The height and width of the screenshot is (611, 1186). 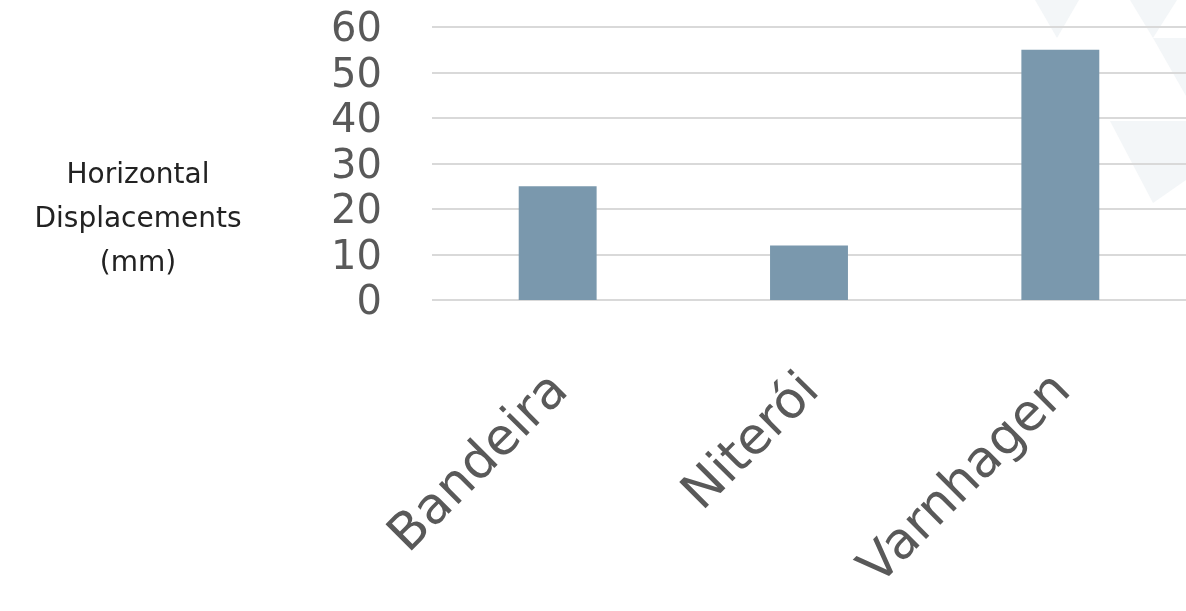 What do you see at coordinates (356, 163) in the screenshot?
I see `y-tick-label: 30` at bounding box center [356, 163].